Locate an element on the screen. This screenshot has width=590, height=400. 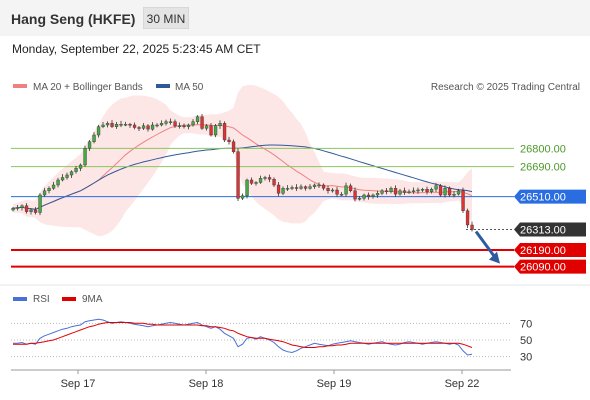
level-label-2: 26510.00 is located at coordinates (543, 198).